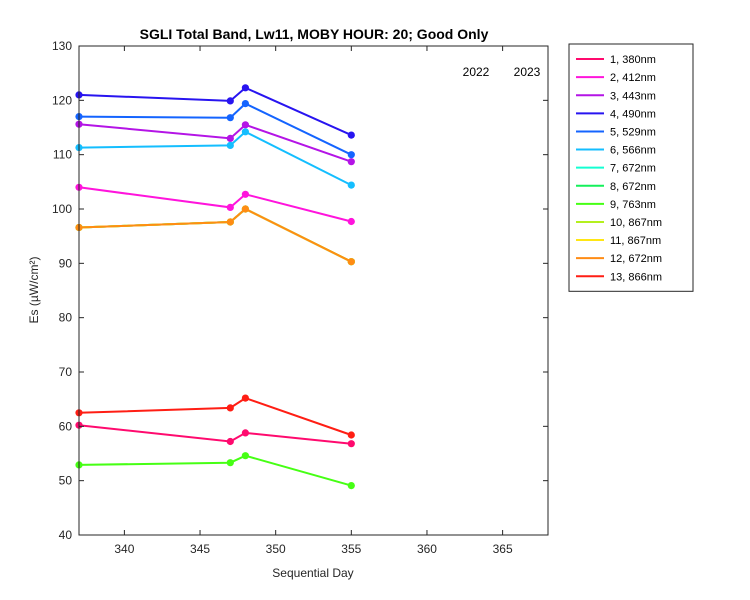 This screenshot has width=750, height=600. What do you see at coordinates (476, 72) in the screenshot?
I see `year-annotation: 2022` at bounding box center [476, 72].